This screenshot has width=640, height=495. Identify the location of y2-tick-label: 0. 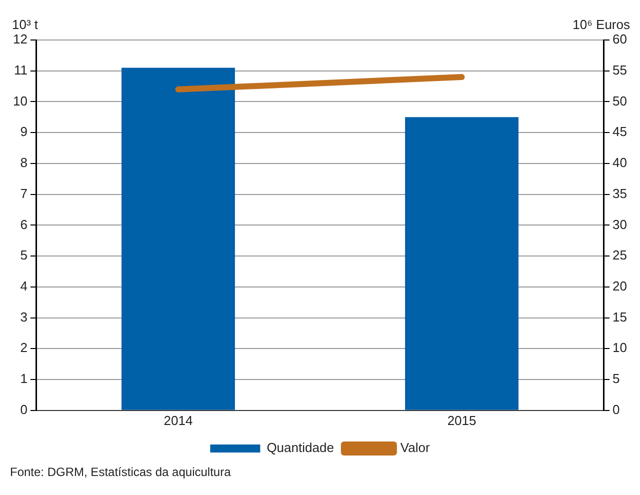
(616, 409).